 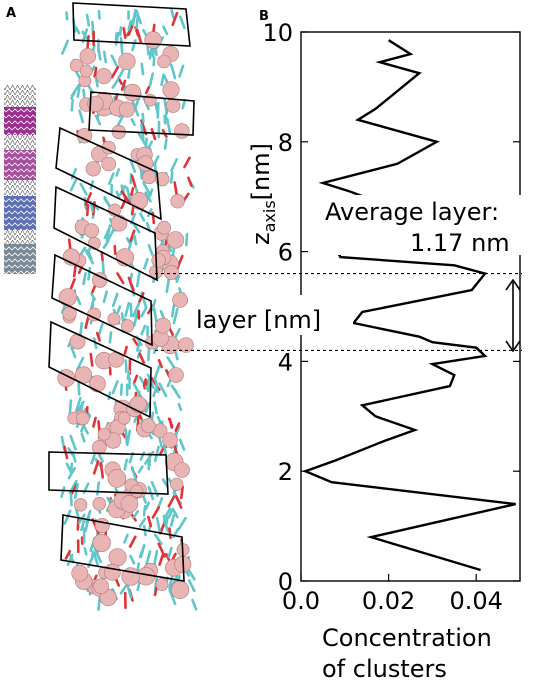 I want to click on y-axis-label-sub: axis, so click(x=269, y=216).